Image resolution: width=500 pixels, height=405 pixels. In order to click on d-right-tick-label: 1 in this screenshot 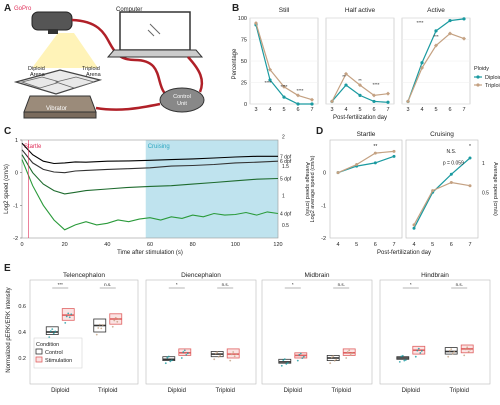, I will do `click(483, 164)`.